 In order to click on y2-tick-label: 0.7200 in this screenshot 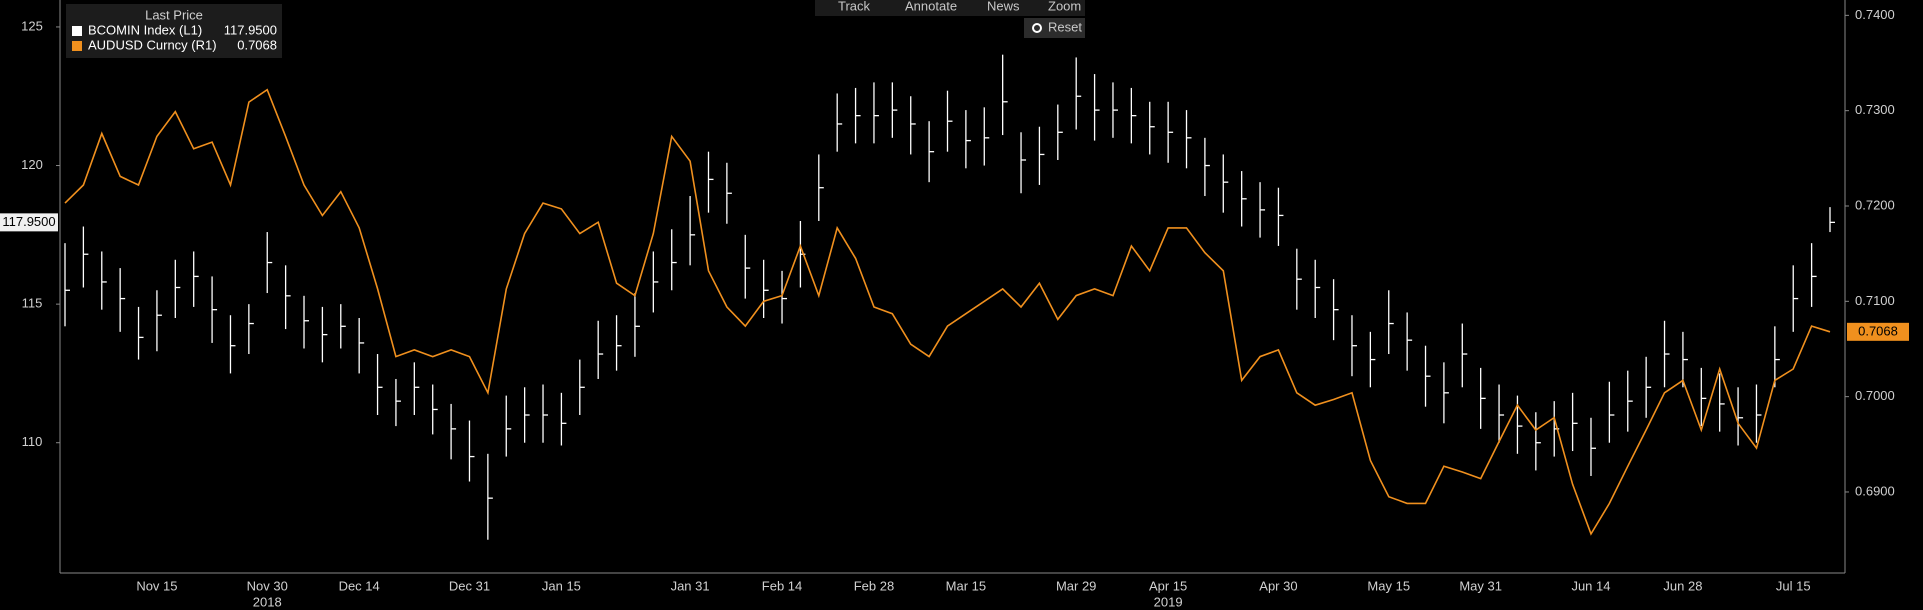, I will do `click(1875, 204)`.